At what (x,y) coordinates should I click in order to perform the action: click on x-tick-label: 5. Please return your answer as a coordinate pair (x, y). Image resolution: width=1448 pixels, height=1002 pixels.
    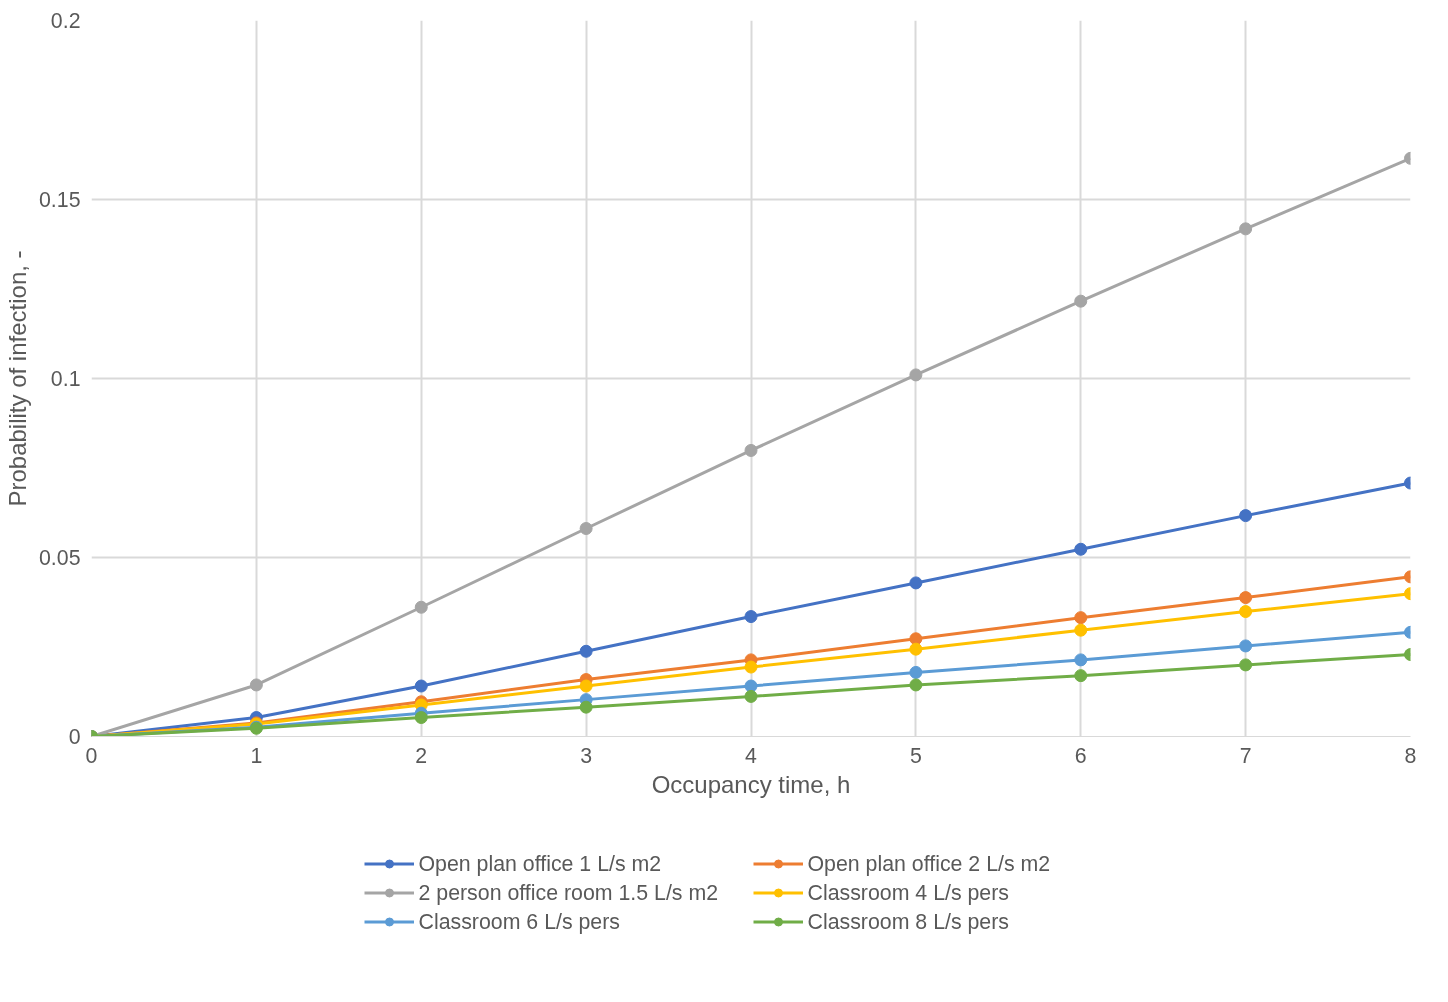
    Looking at the image, I should click on (915, 755).